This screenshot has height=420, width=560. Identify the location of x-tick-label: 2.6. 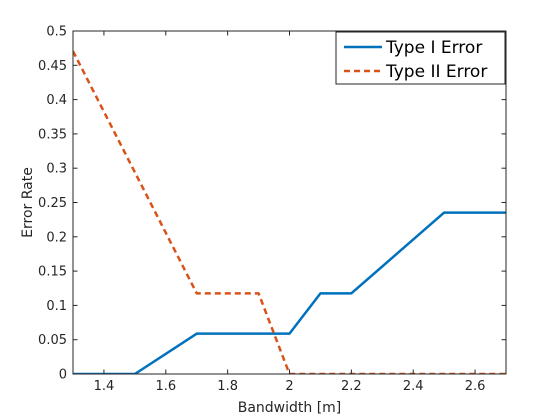
(475, 386).